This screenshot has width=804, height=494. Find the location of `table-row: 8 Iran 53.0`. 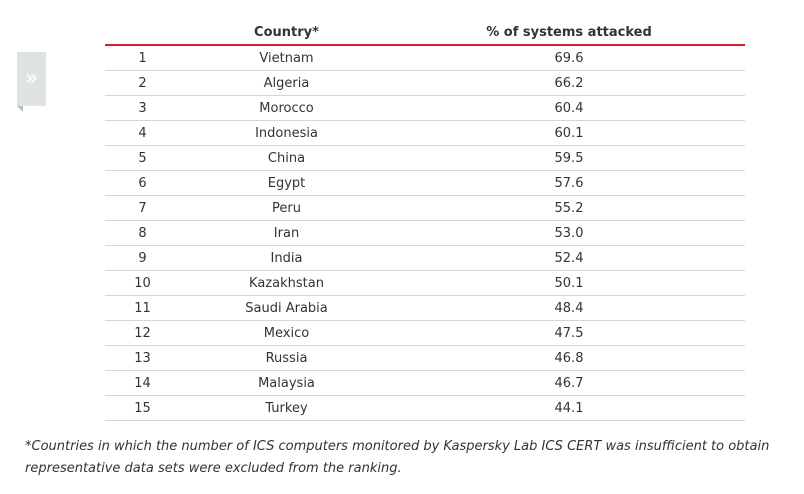

table-row: 8 Iran 53.0 is located at coordinates (425, 233).